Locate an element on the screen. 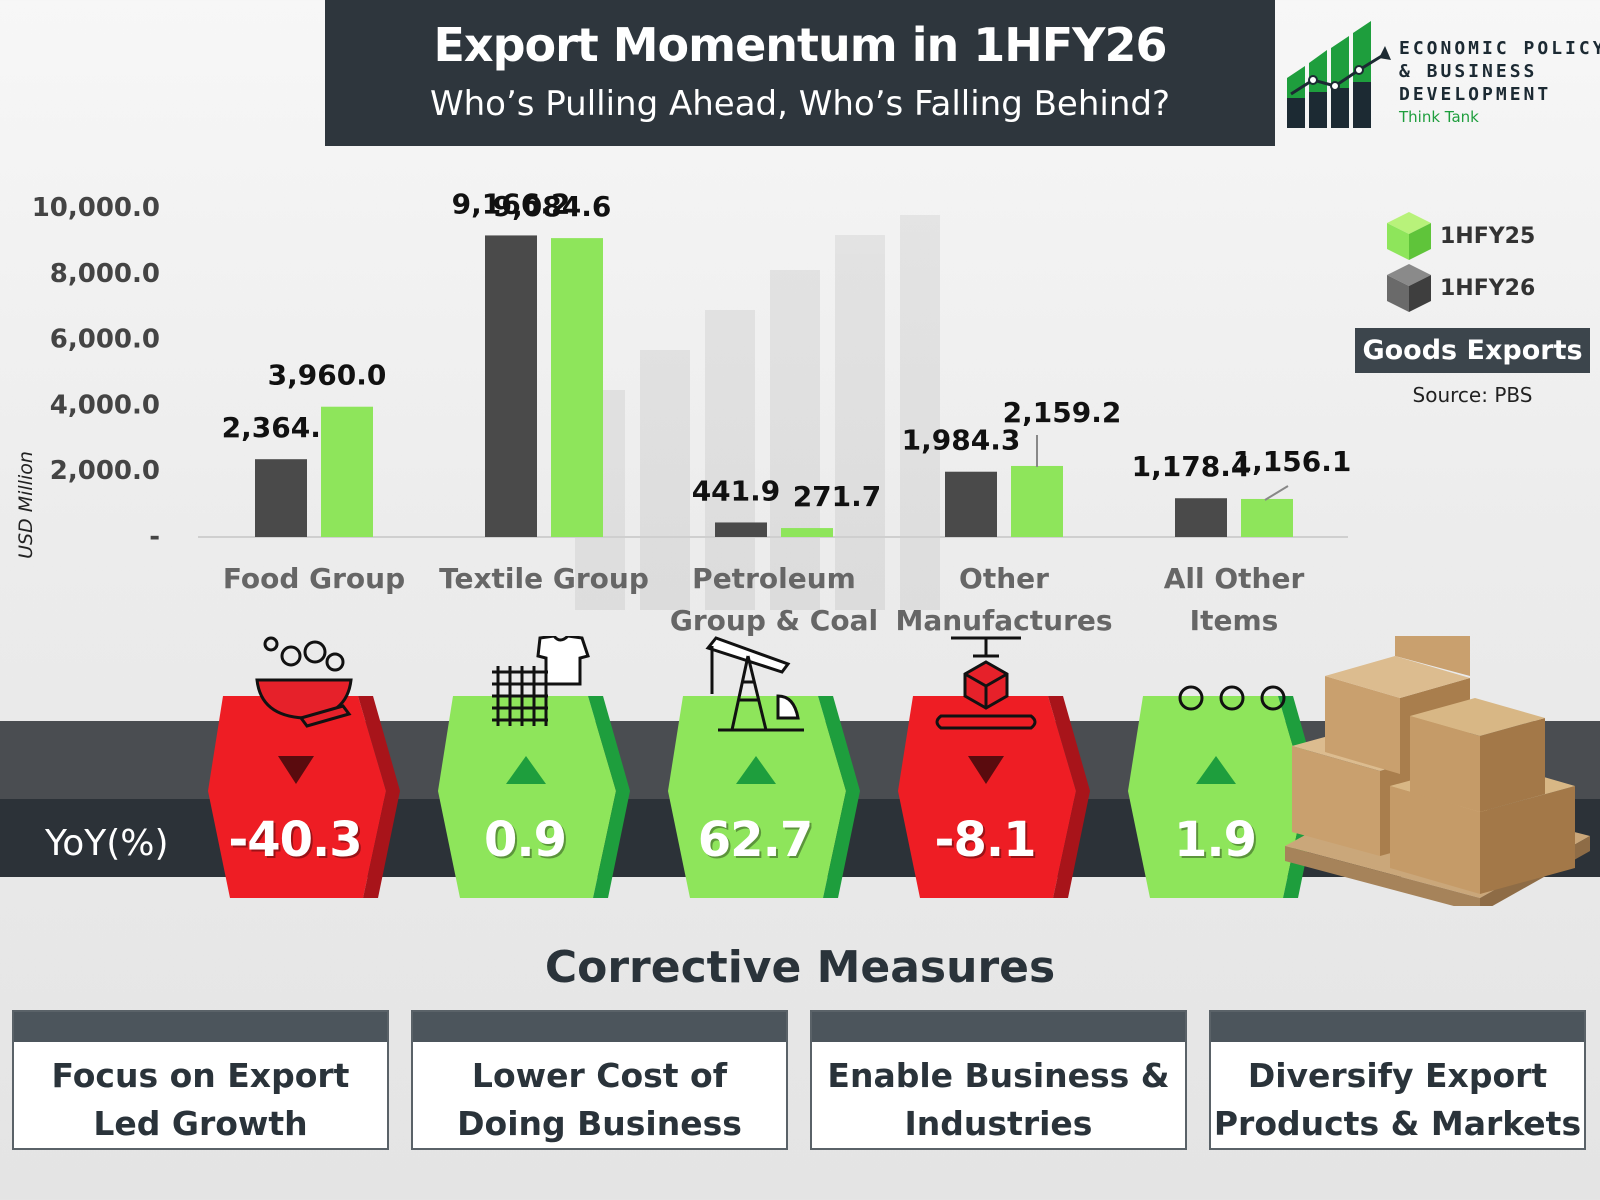 Image resolution: width=1600 pixels, height=1200 pixels. oil-pump-icon is located at coordinates (754, 684).